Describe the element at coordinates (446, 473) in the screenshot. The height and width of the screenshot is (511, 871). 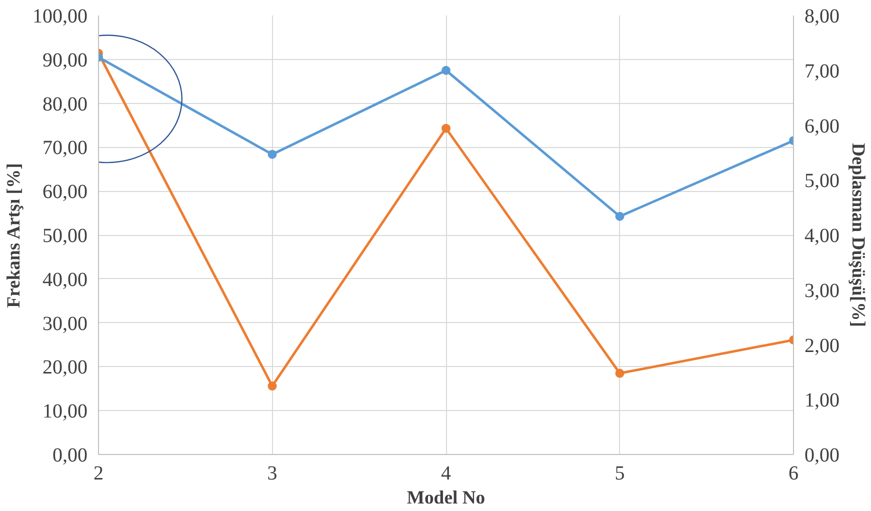
I see `x-tick-label: 4` at that location.